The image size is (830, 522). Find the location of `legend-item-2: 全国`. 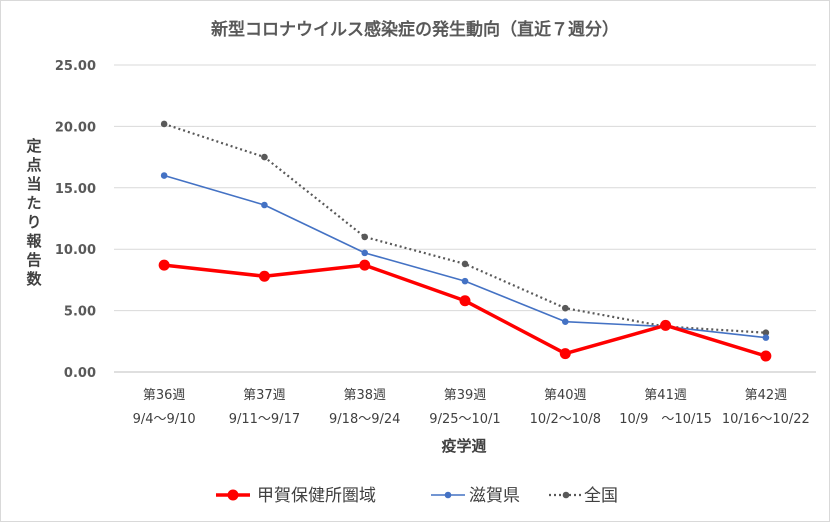

legend-item-2: 全国 is located at coordinates (583, 496).